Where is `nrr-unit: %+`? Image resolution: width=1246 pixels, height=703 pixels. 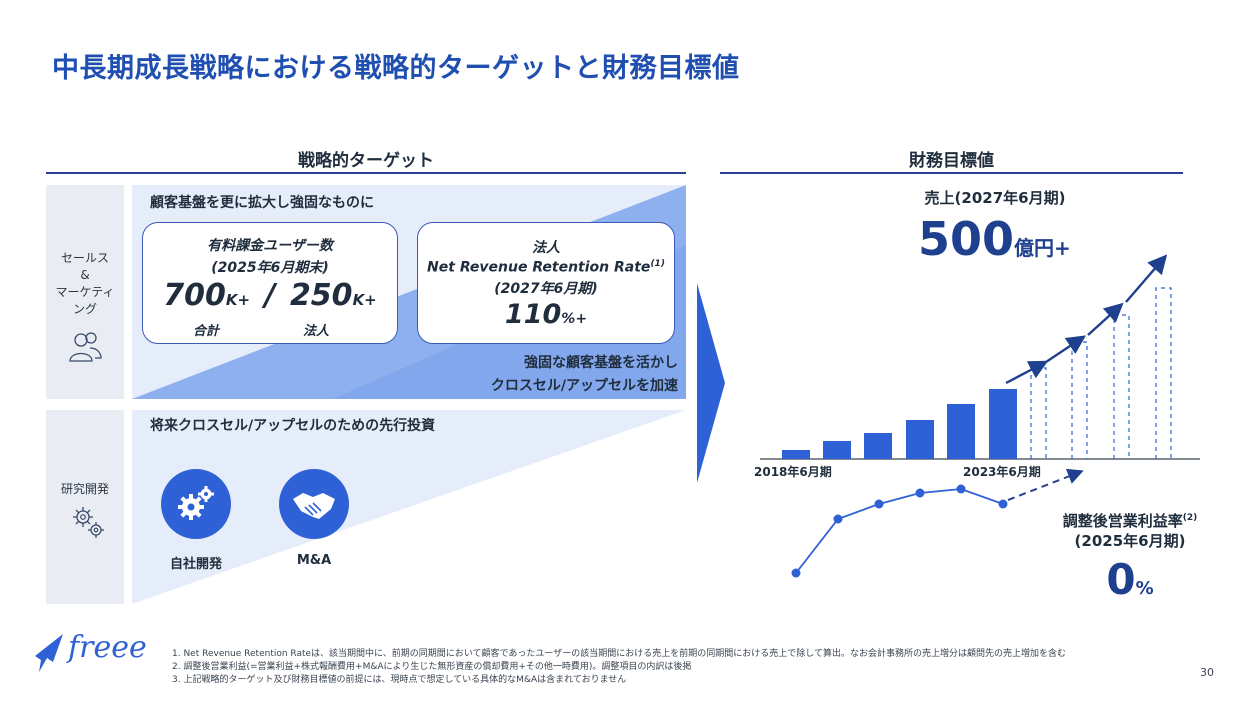 nrr-unit: %+ is located at coordinates (574, 318).